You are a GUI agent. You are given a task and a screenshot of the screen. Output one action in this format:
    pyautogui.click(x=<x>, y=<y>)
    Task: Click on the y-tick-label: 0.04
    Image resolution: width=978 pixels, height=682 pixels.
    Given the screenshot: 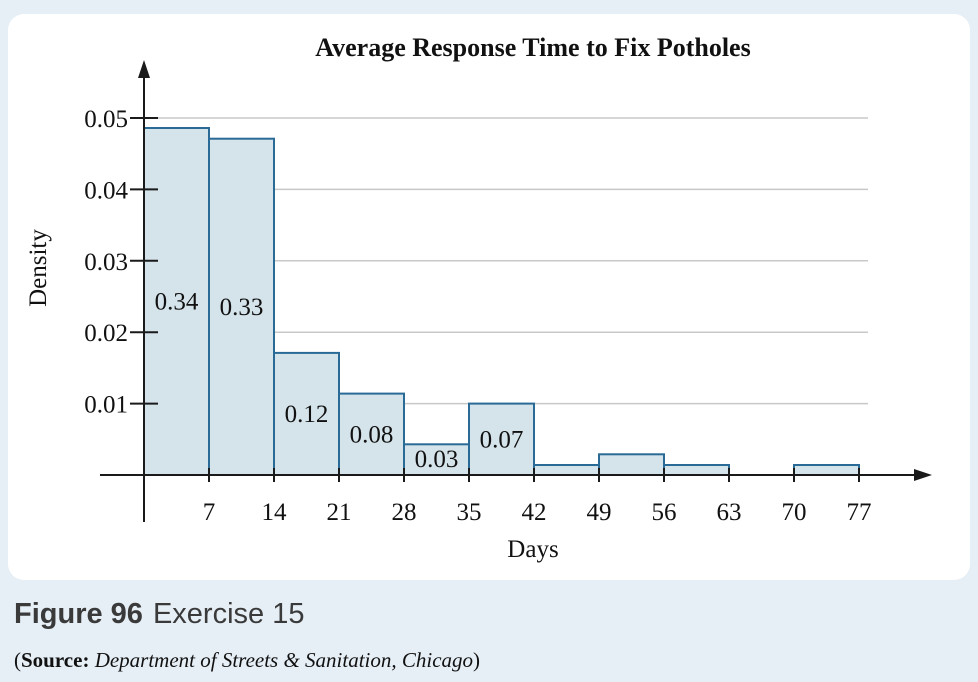 What is the action you would take?
    pyautogui.click(x=106, y=190)
    